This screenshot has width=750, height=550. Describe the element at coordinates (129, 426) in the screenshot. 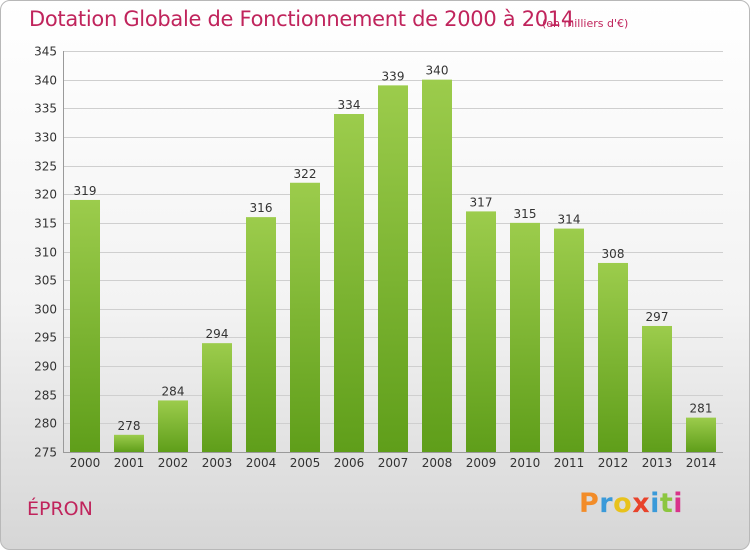

I see `bar-value-label: 278` at that location.